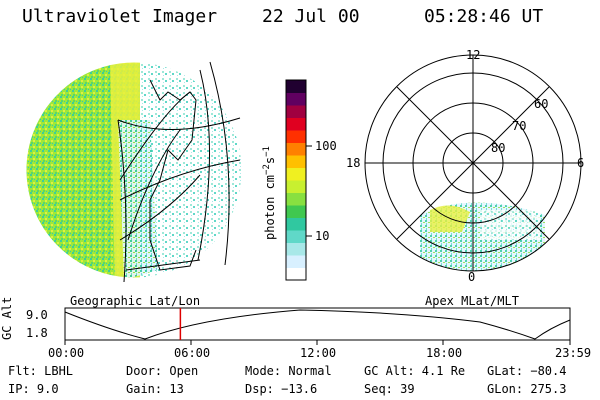 The width and height of the screenshot is (600, 400). I want to click on app-title: Ultraviolet Imager, so click(120, 16).